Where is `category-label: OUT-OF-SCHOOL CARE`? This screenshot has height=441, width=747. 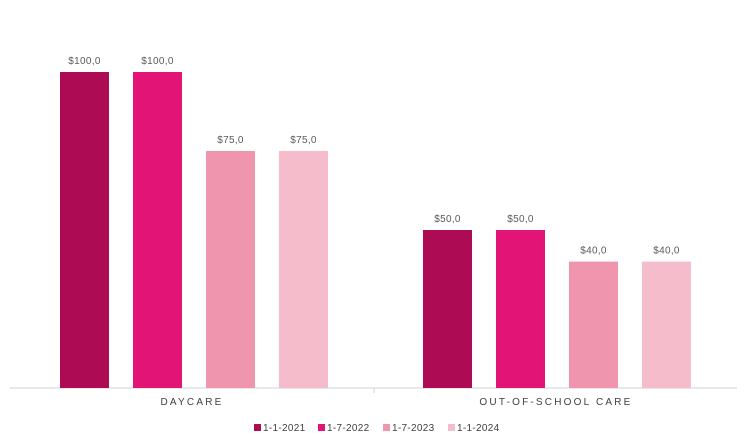 category-label: OUT-OF-SCHOOL CARE is located at coordinates (555, 402).